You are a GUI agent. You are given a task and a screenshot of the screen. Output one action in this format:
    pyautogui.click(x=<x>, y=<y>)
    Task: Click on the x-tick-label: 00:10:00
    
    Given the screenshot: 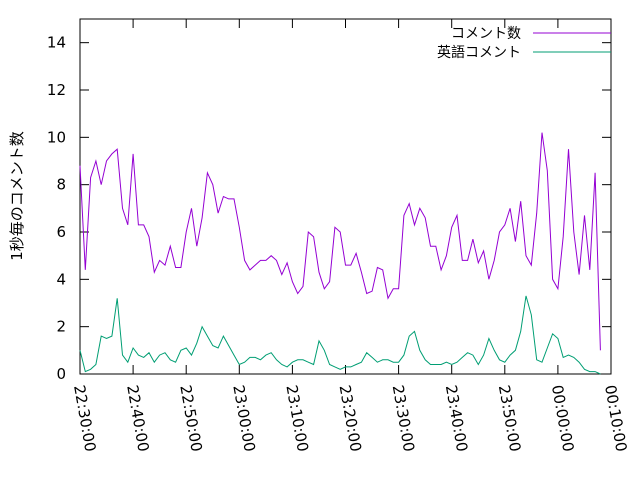 What is the action you would take?
    pyautogui.click(x=615, y=418)
    